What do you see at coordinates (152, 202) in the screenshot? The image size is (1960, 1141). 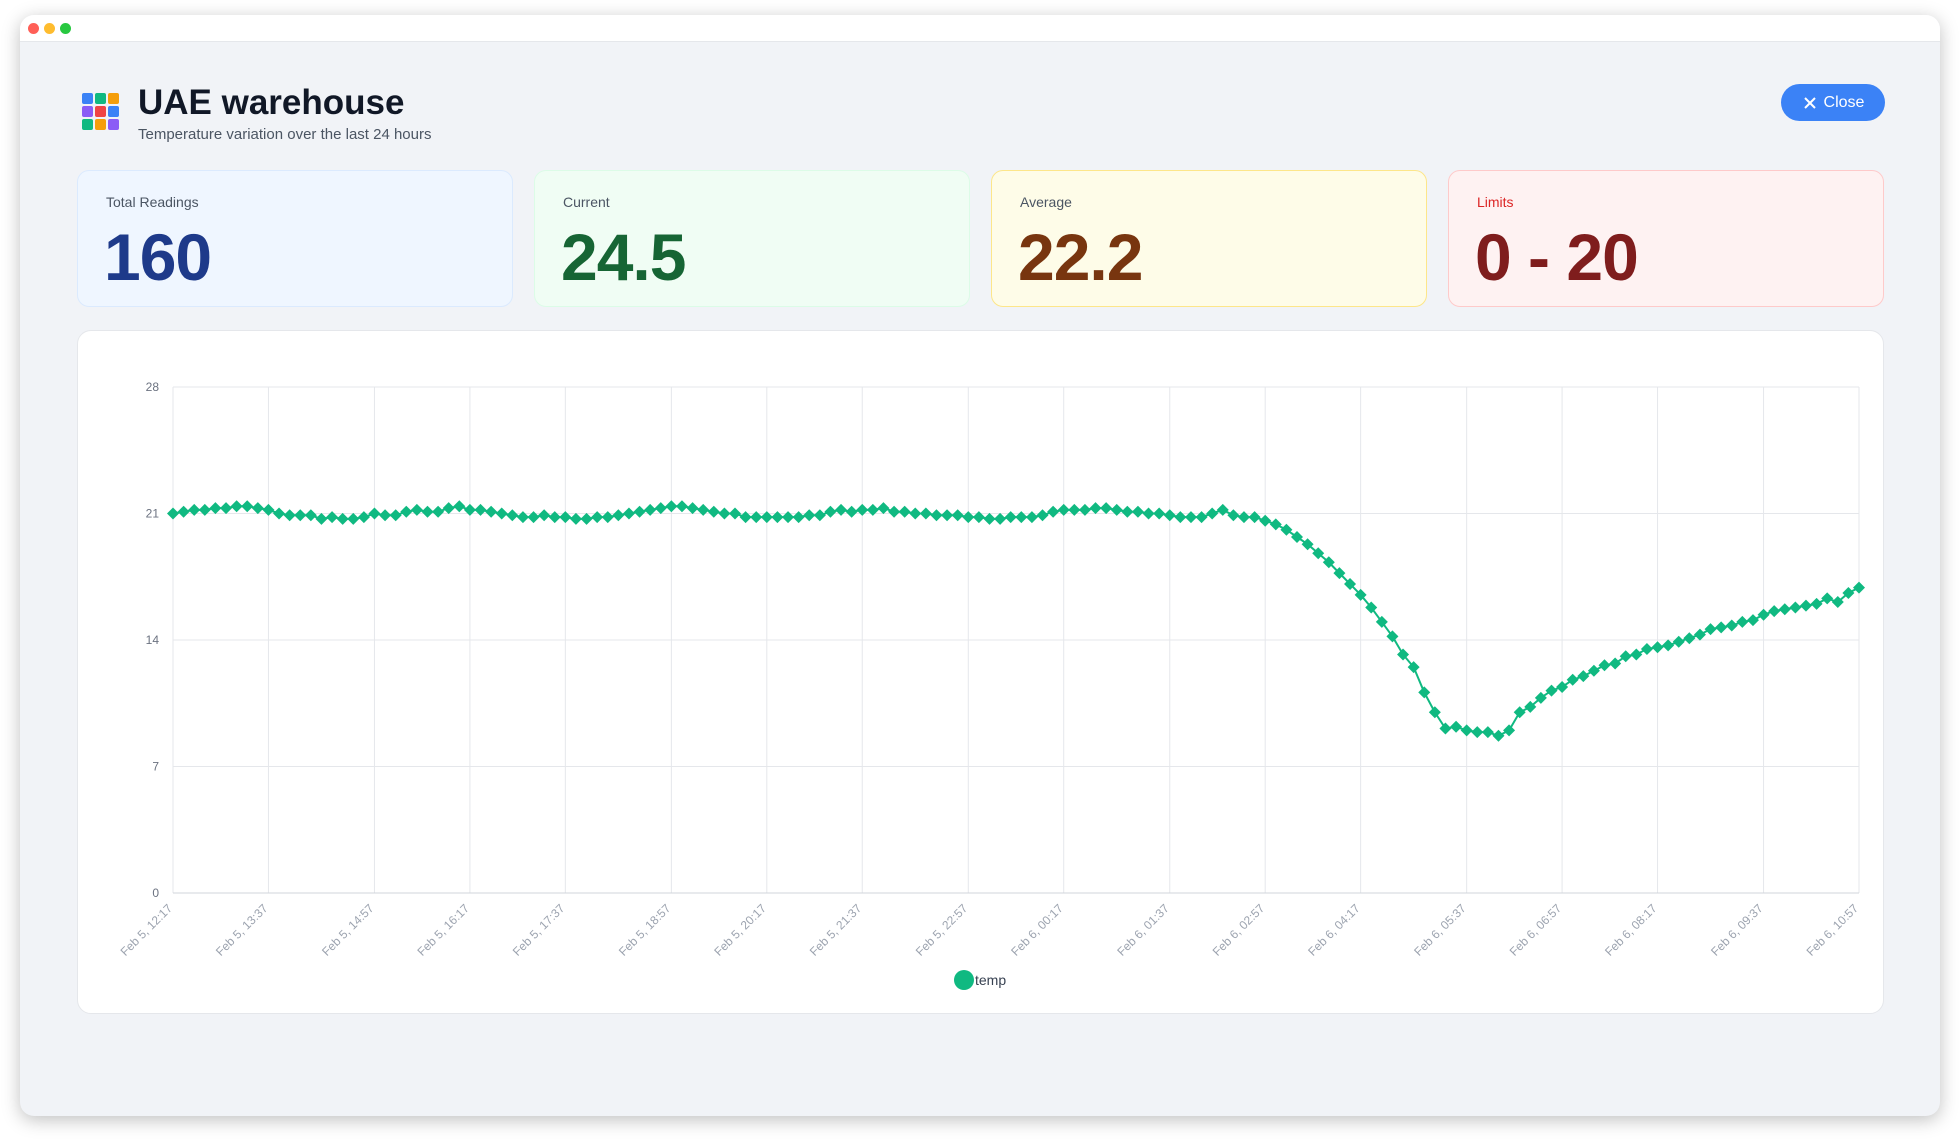 I see `card-label: Total Readings` at bounding box center [152, 202].